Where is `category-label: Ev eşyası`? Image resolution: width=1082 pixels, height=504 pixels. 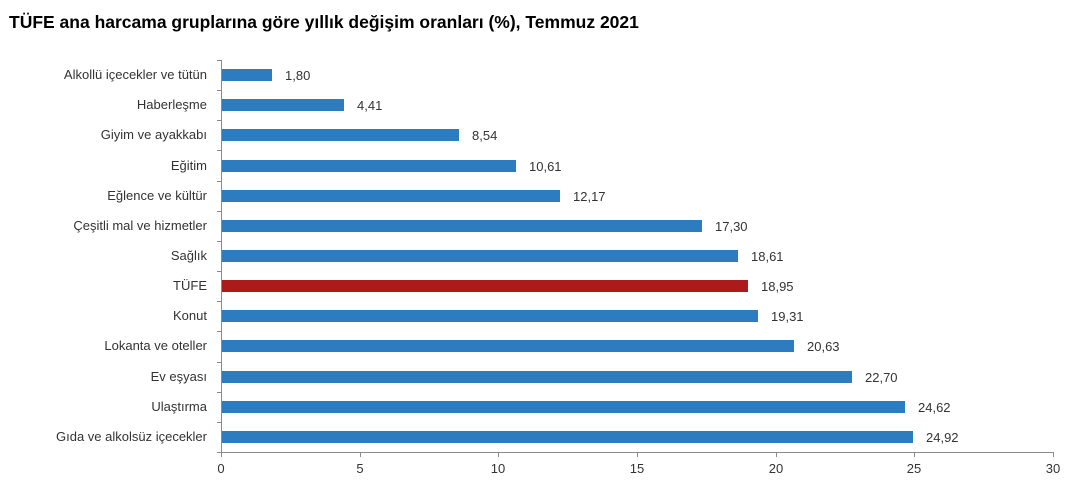 category-label: Ev eşyası is located at coordinates (178, 376).